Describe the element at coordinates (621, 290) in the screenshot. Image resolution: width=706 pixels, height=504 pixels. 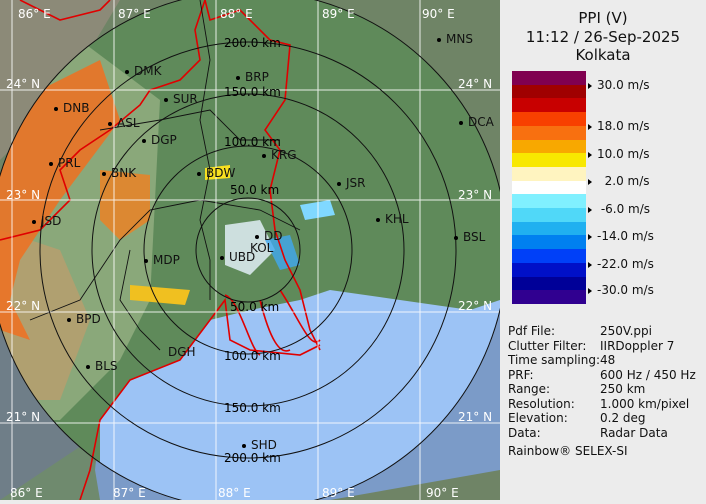
I see `legend-tick: -30.0 m/s` at that location.